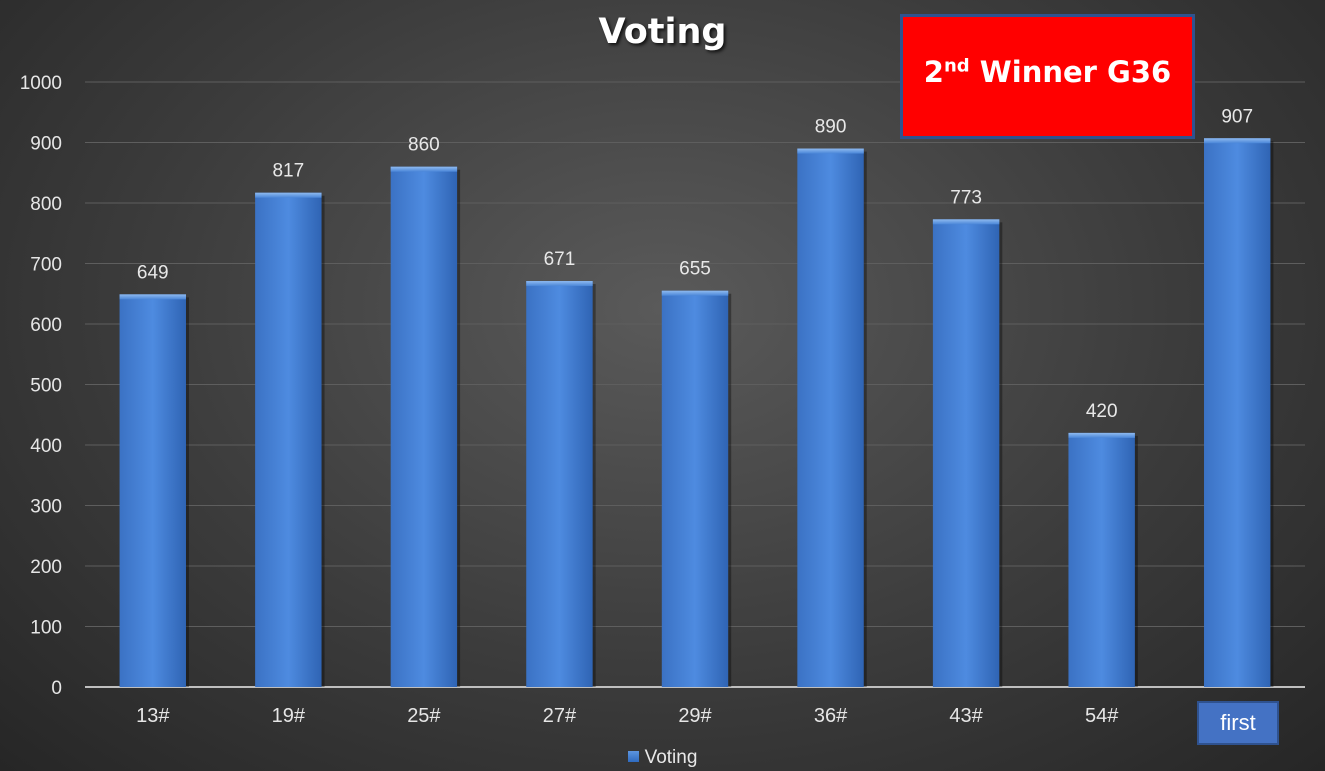  Describe the element at coordinates (424, 716) in the screenshot. I see `x-tick-label: 25#` at that location.